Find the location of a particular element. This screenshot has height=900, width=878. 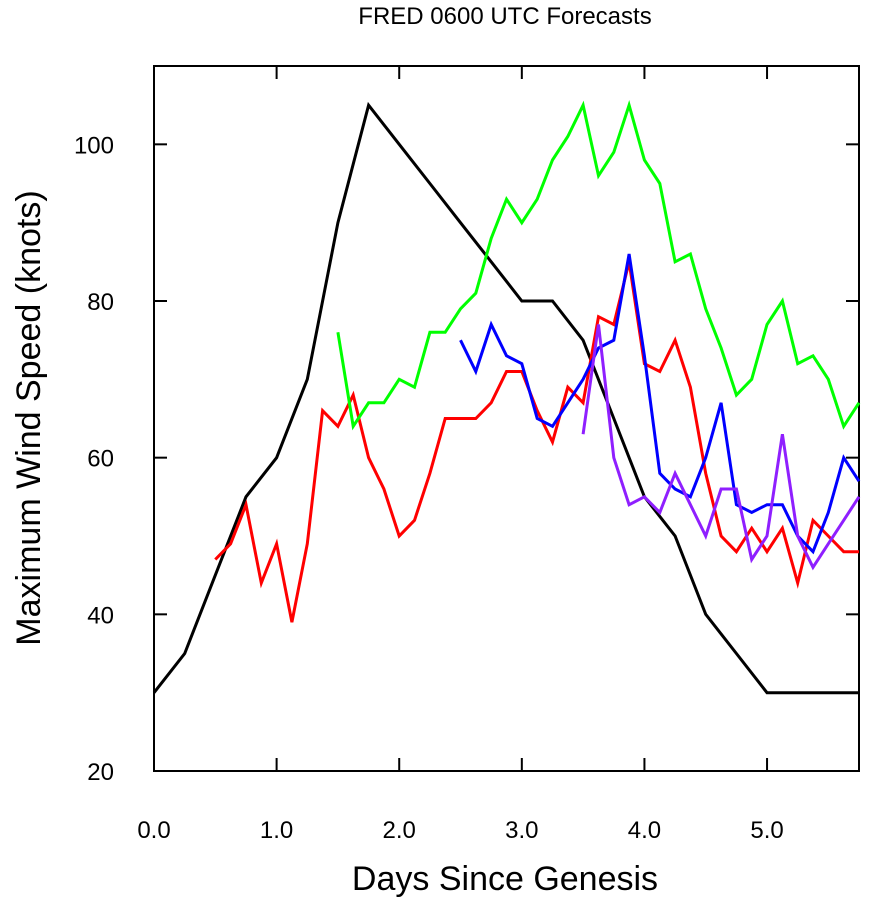

y-tick-label: 20 is located at coordinates (100, 772).